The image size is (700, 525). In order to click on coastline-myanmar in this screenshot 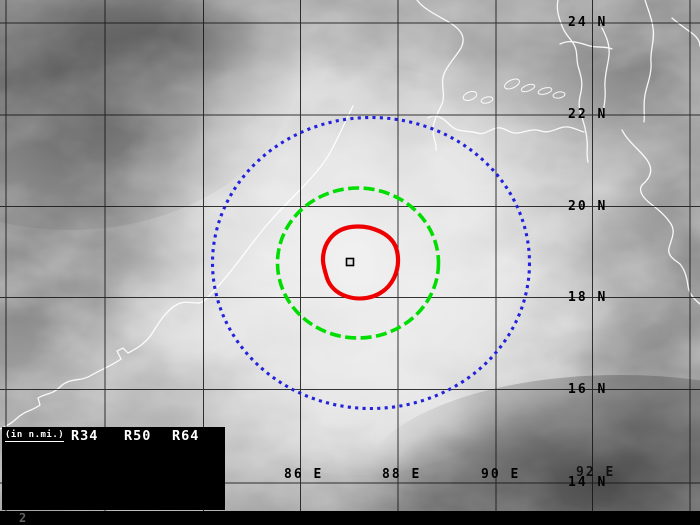, I will do `click(660, 217)`.